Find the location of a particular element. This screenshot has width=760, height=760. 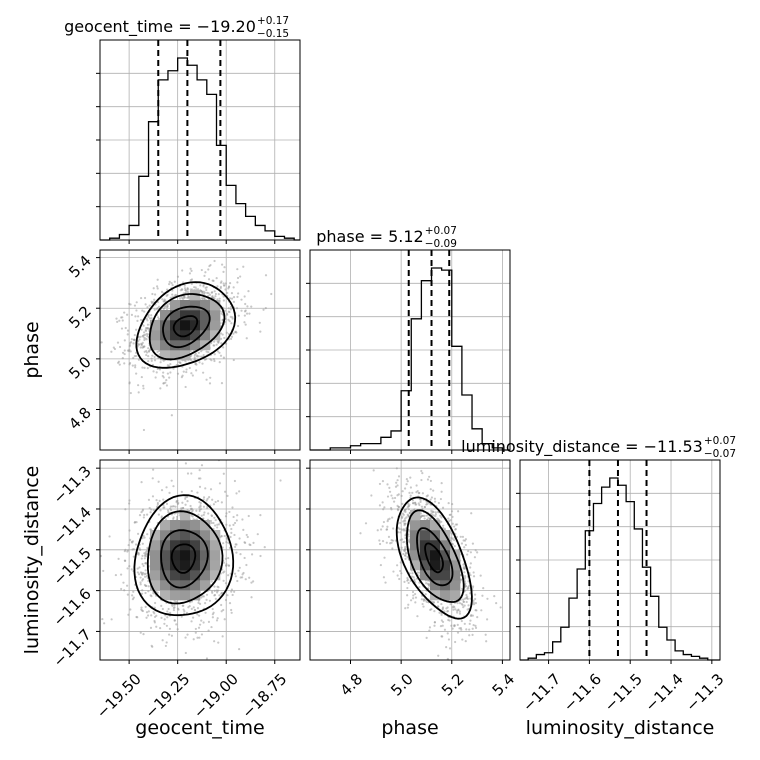

x-tick-label-phase: 5.2 is located at coordinates (453, 685).